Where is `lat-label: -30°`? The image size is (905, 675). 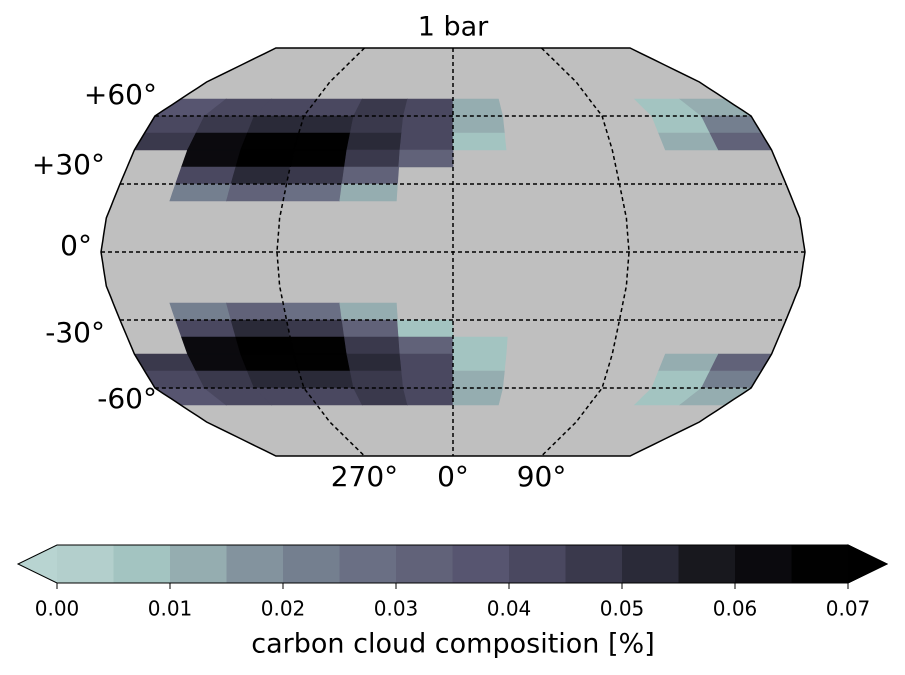 lat-label: -30° is located at coordinates (75, 332).